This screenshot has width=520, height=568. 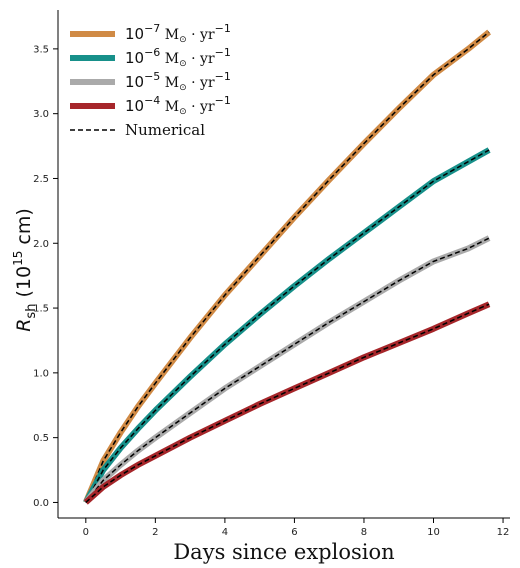 What do you see at coordinates (41, 114) in the screenshot?
I see `y-tick-label: 3.0` at bounding box center [41, 114].